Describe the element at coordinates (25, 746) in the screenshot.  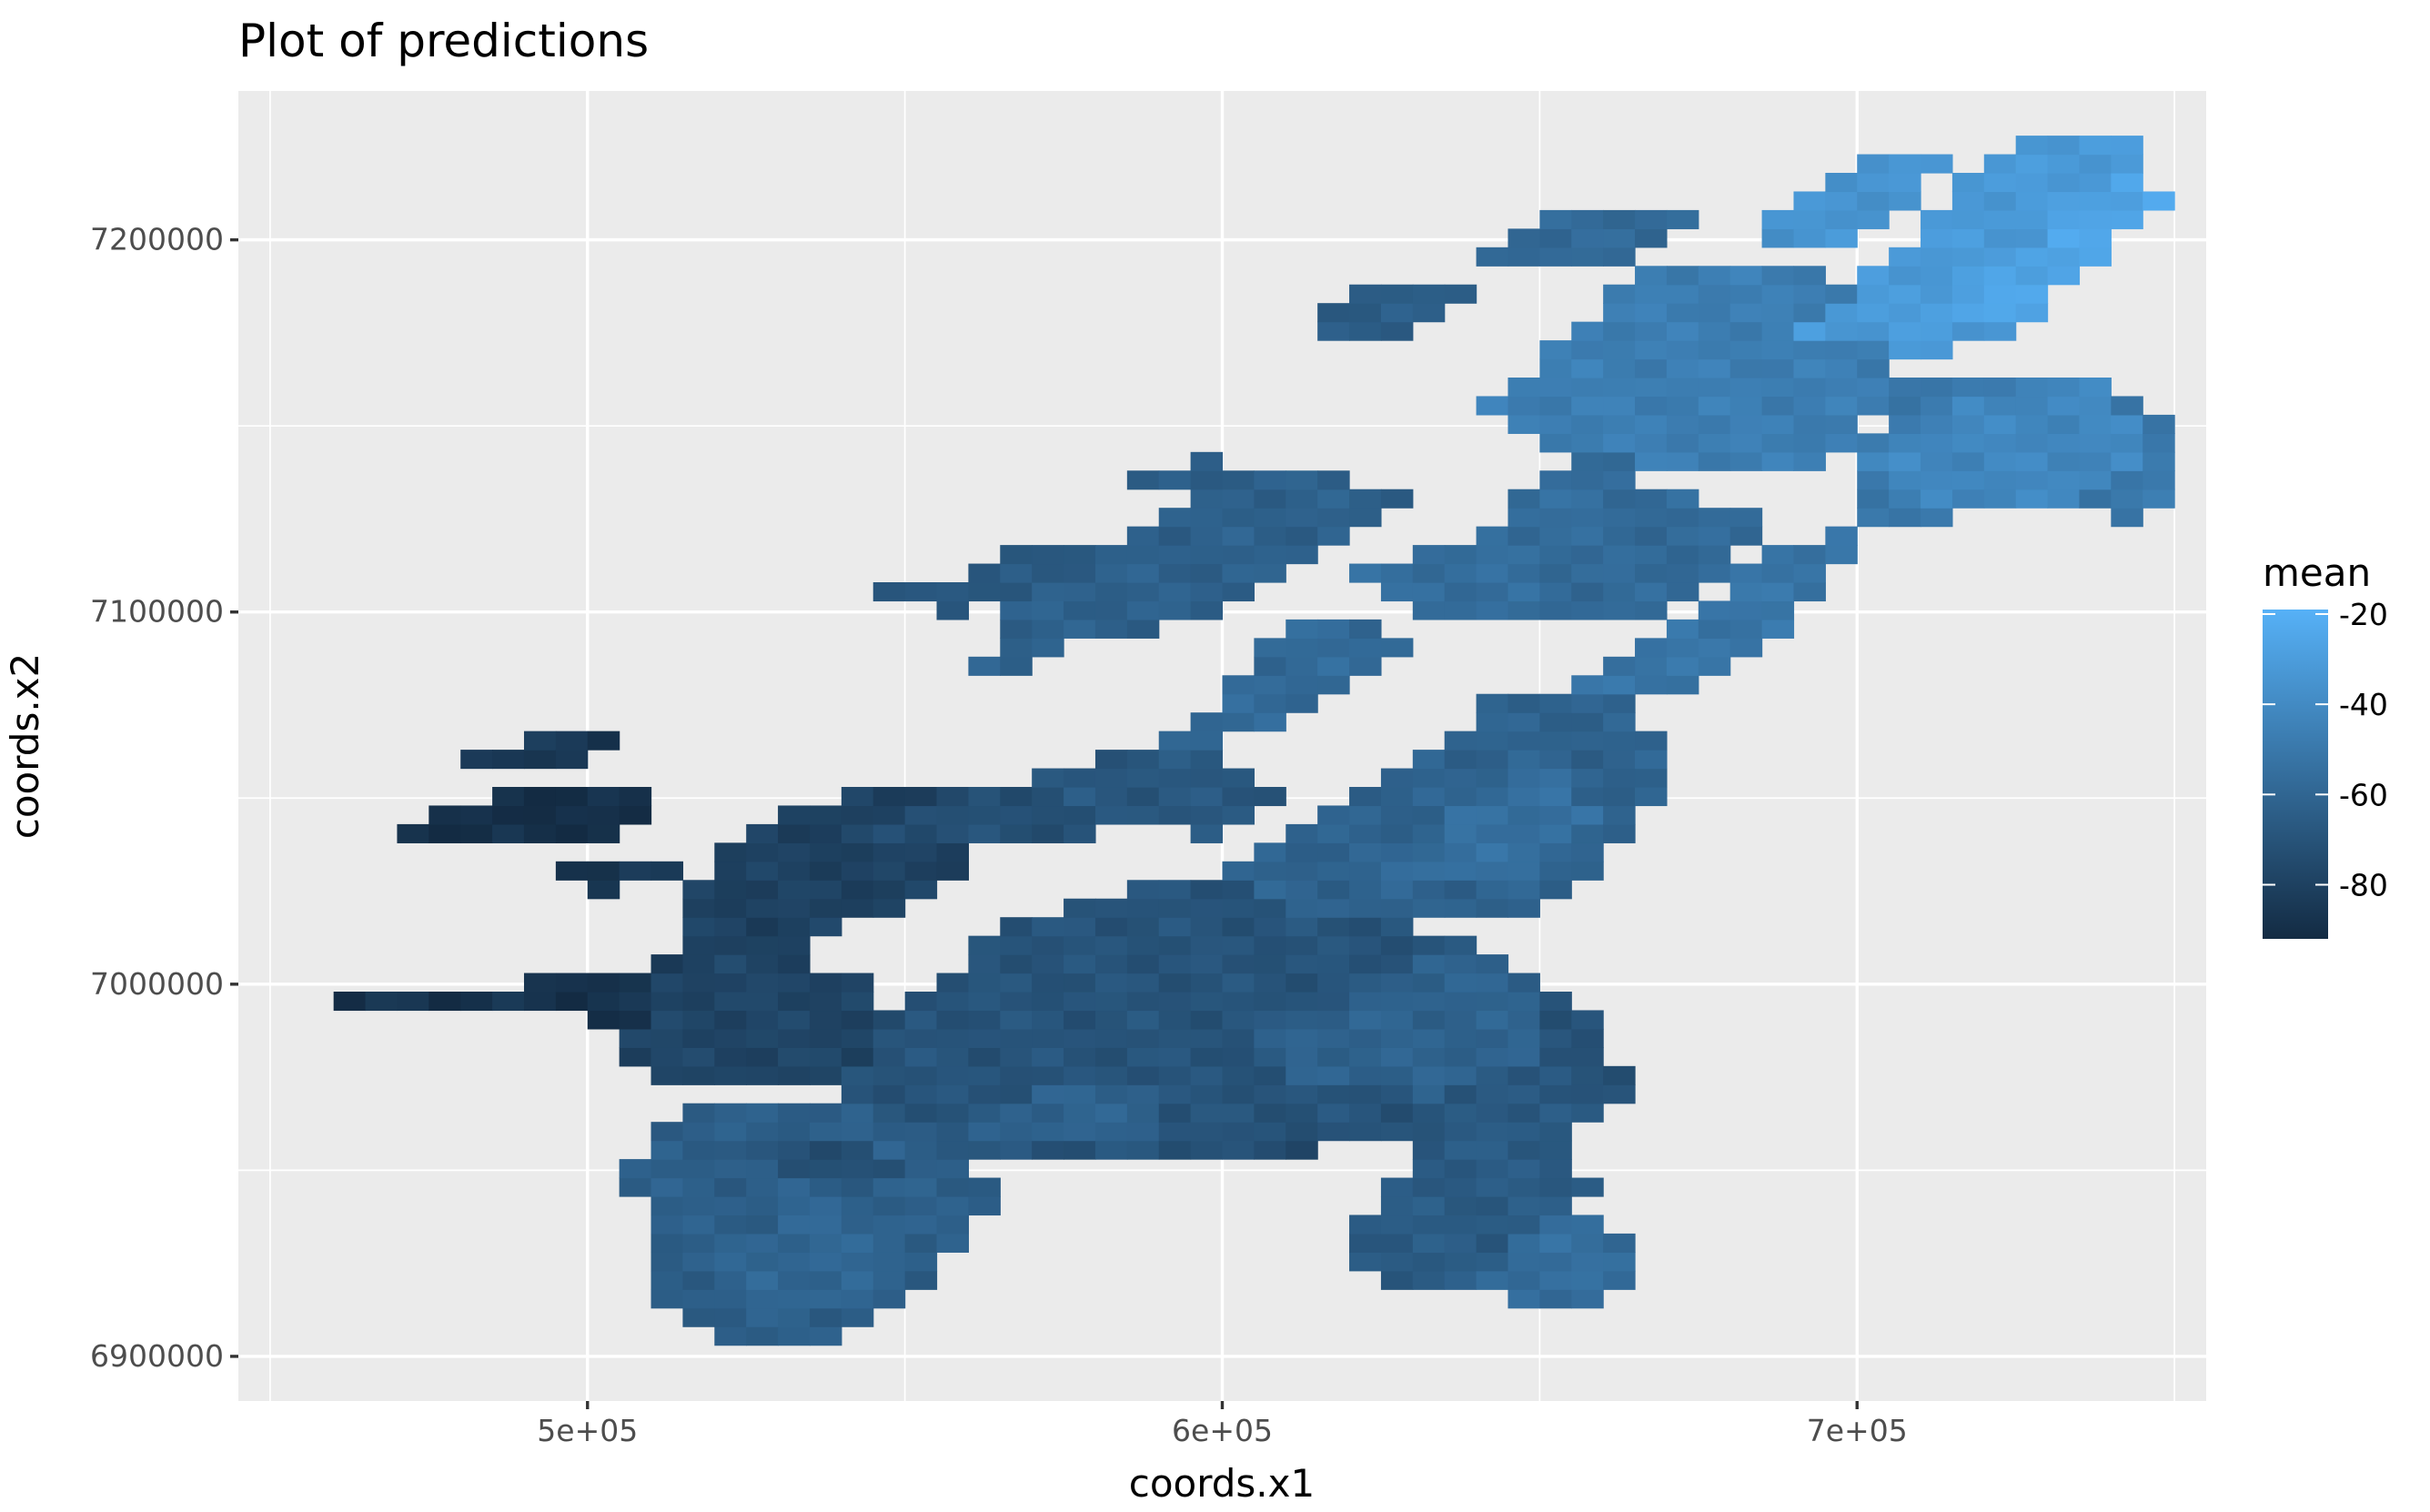
I see `y-axis-title: coords.x2` at that location.